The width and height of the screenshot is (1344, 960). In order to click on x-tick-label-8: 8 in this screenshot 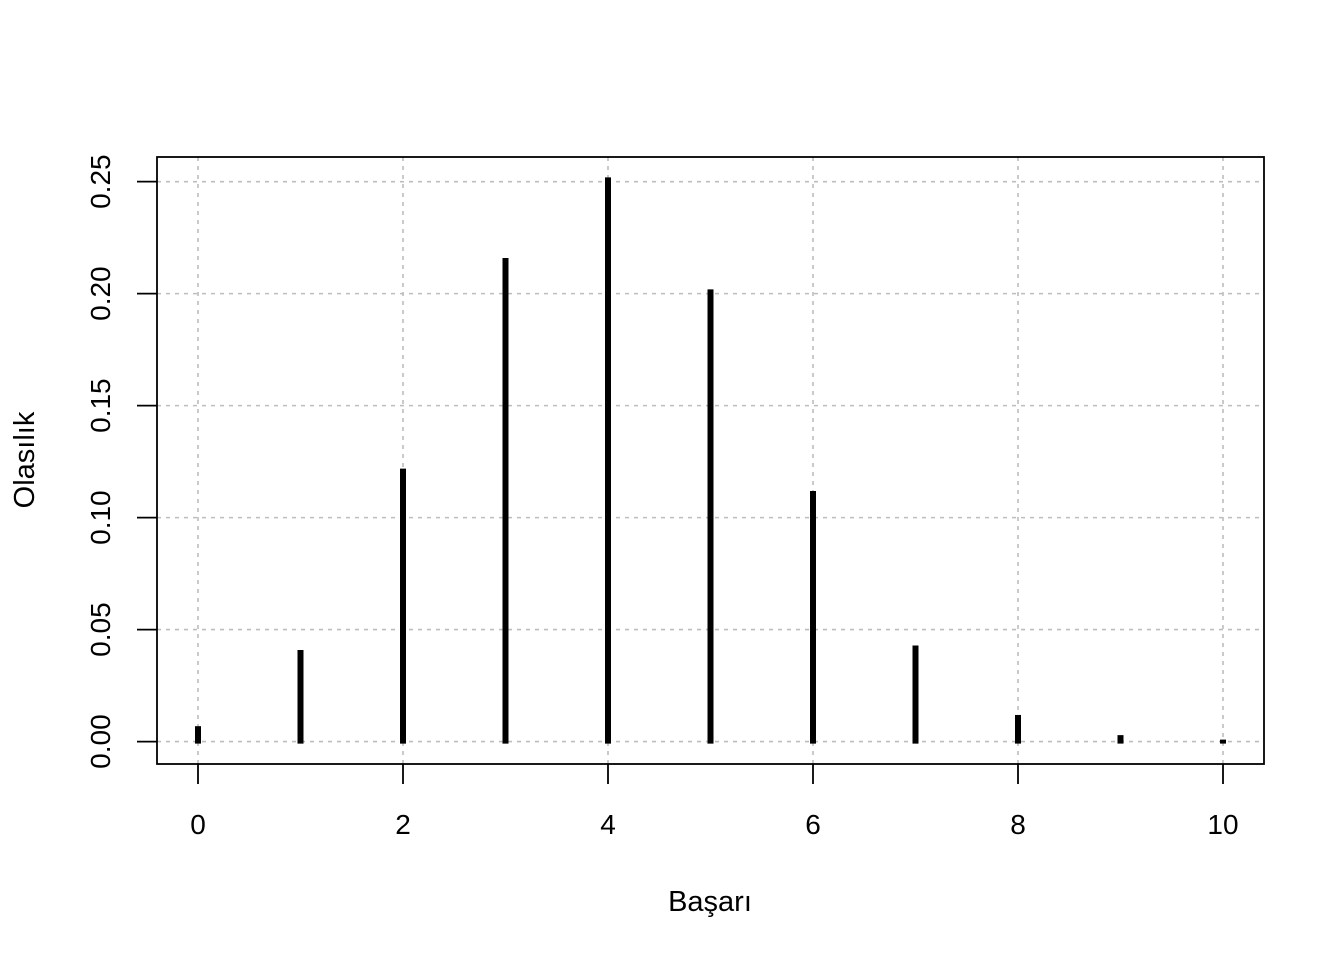, I will do `click(1018, 824)`.